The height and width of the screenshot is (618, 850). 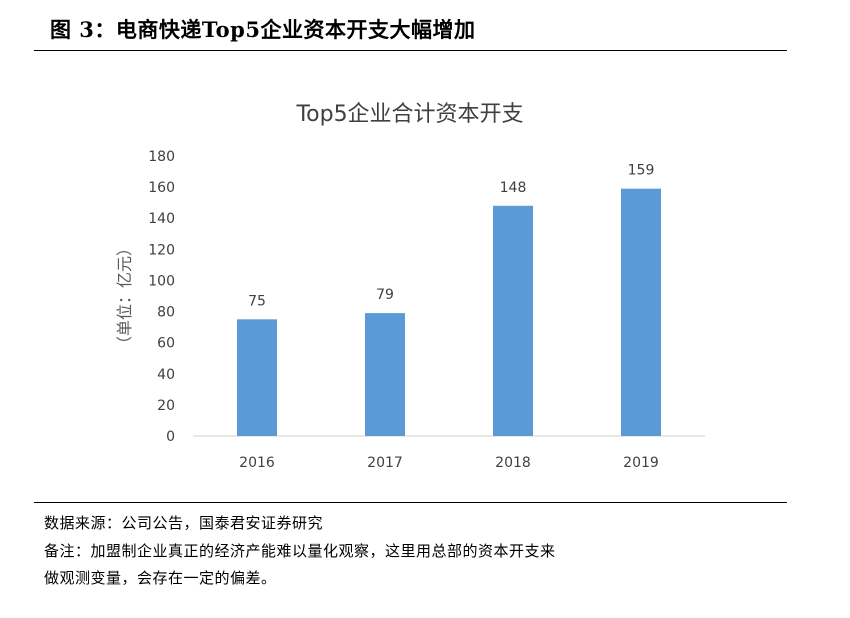 What do you see at coordinates (161, 188) in the screenshot?
I see `y-tick-label: 160` at bounding box center [161, 188].